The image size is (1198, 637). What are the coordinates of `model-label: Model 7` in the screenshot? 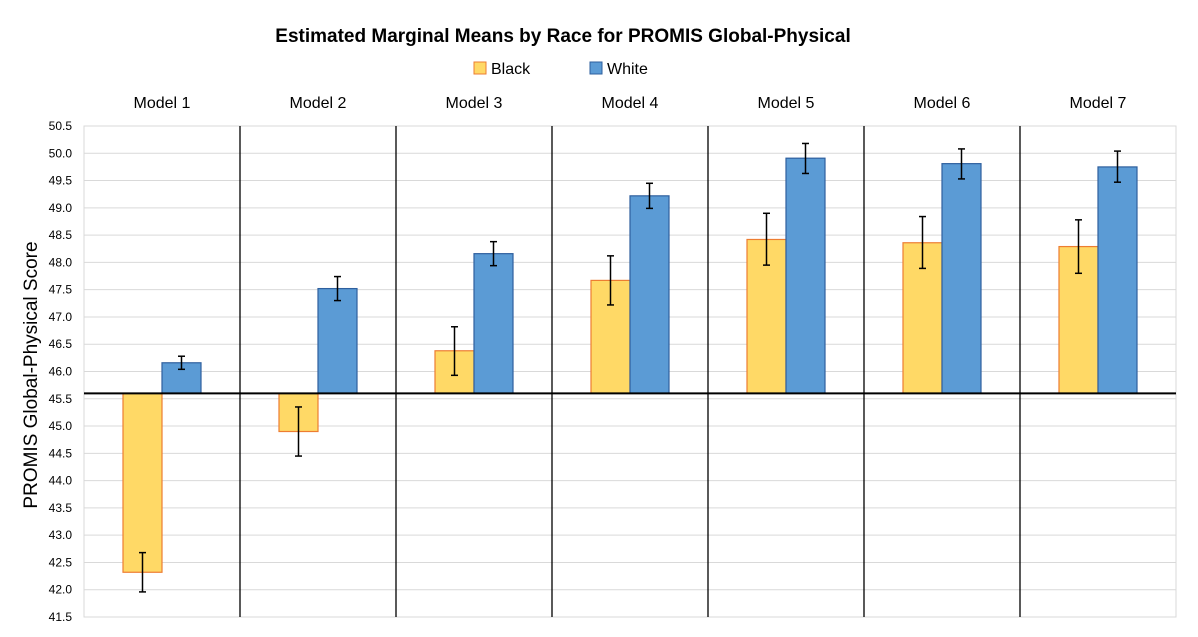 It's located at (1098, 103).